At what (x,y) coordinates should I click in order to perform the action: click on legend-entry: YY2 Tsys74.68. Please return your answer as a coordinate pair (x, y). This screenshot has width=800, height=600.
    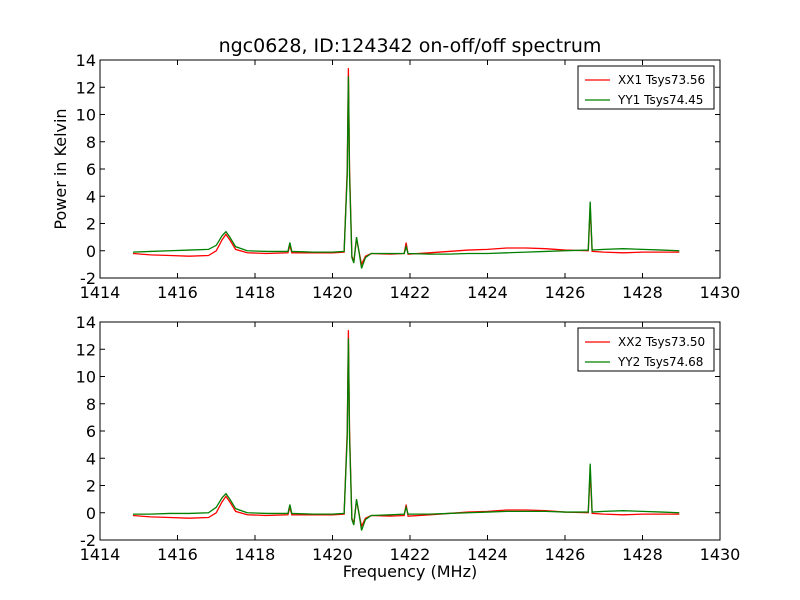
    Looking at the image, I should click on (660, 362).